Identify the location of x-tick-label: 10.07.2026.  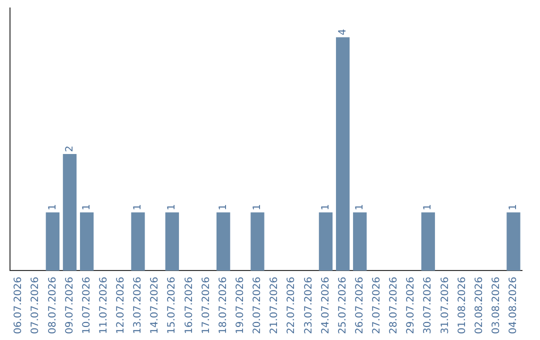
(86, 305).